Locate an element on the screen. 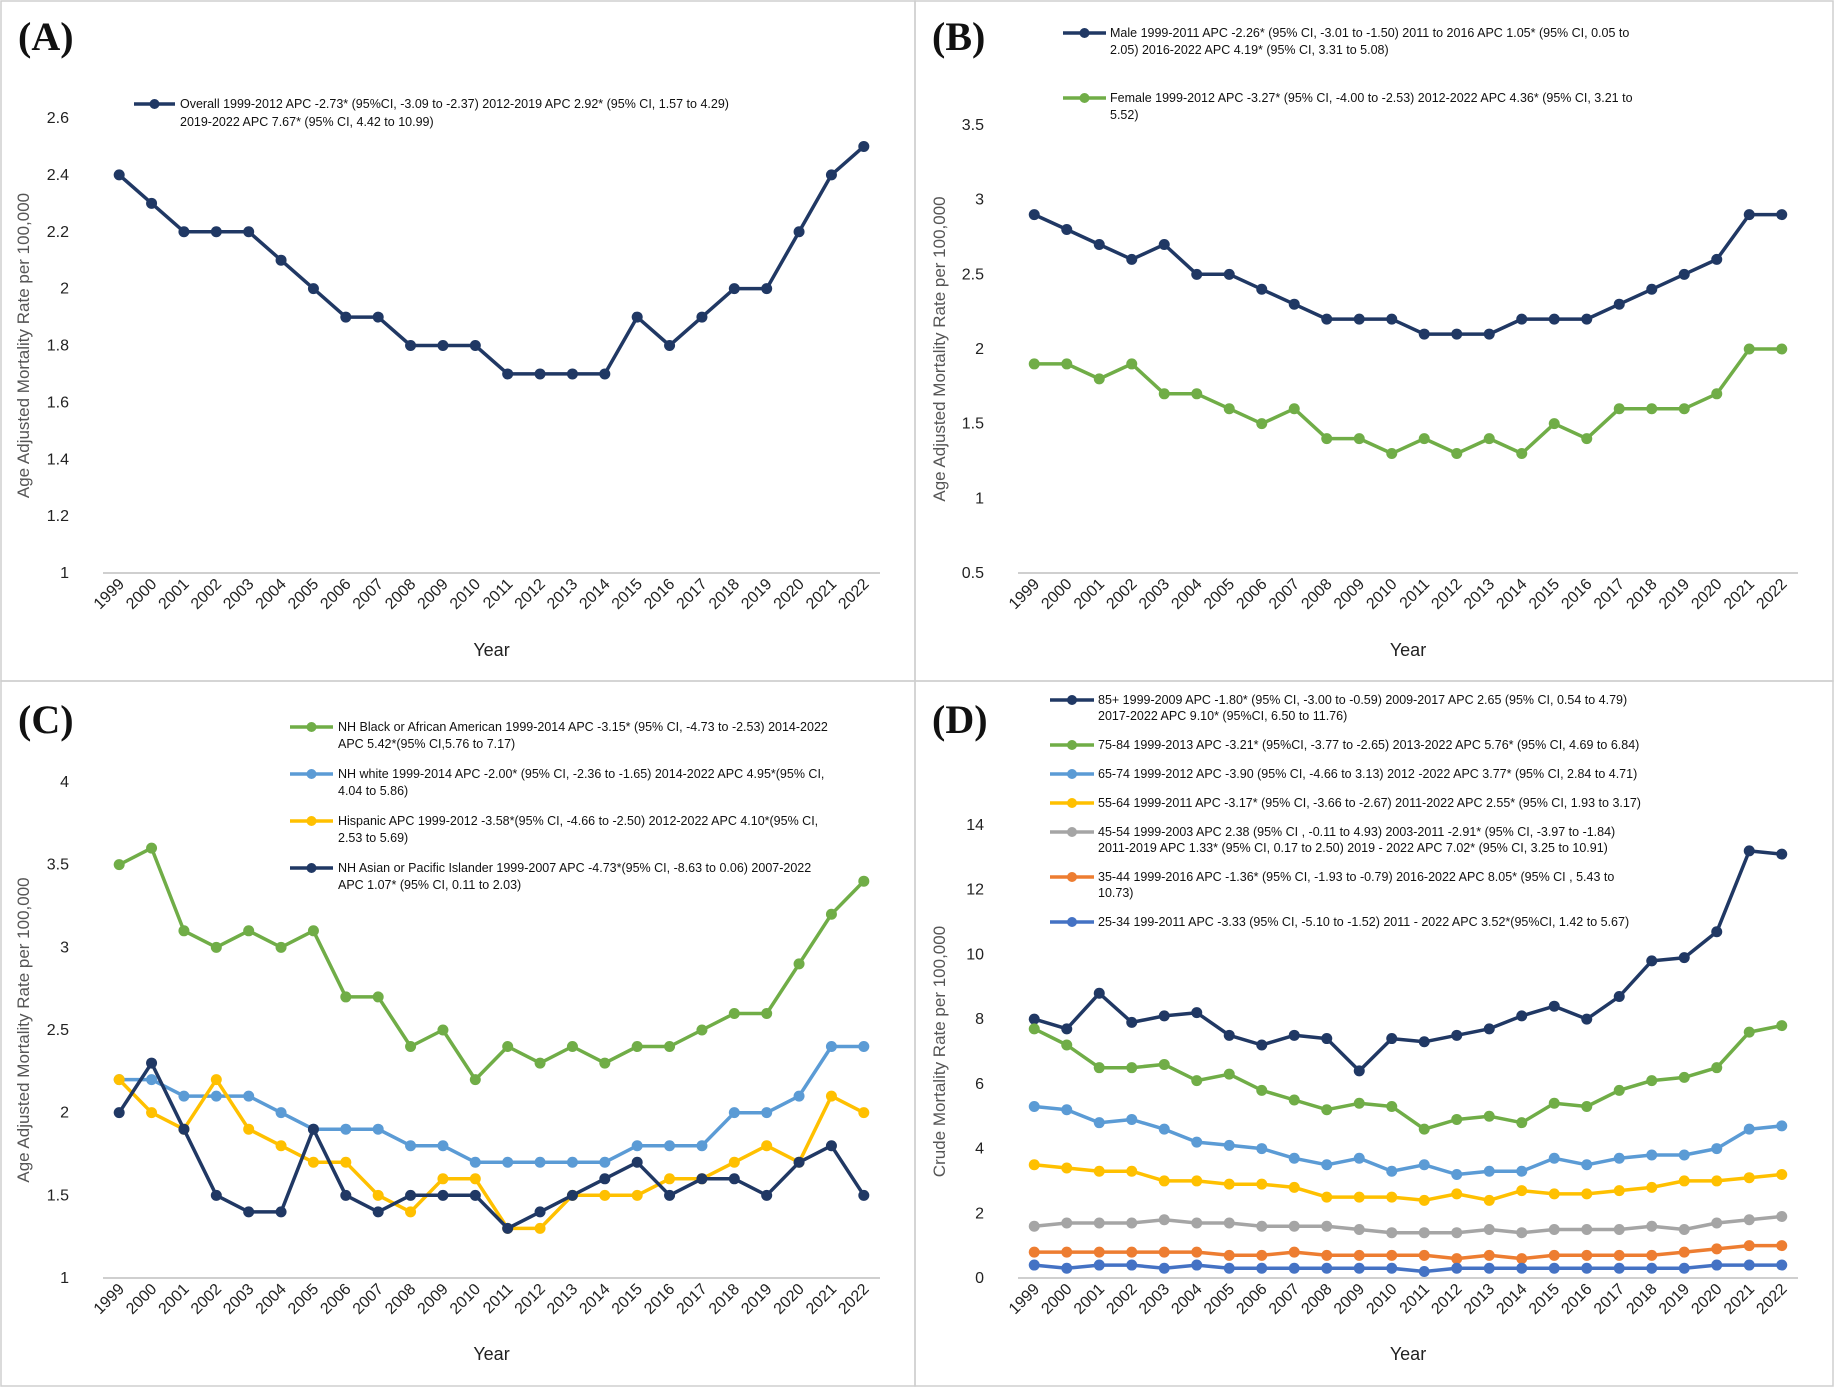 The height and width of the screenshot is (1387, 1834). legend-entry: 2.53 to 5.69) is located at coordinates (373, 838).